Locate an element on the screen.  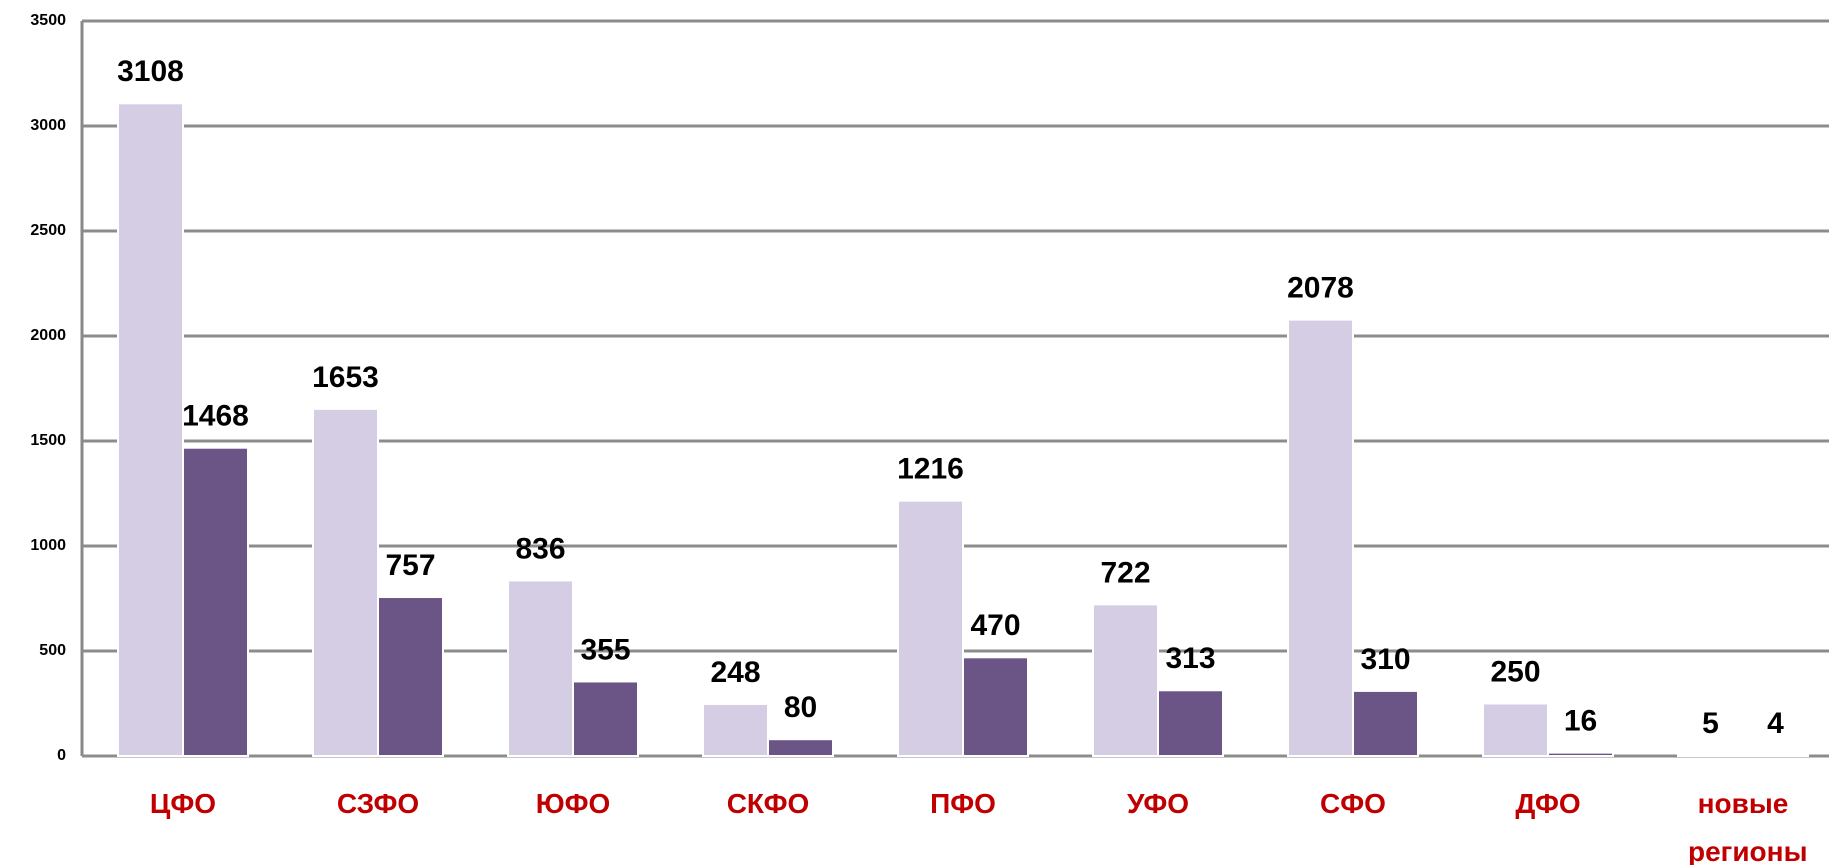
value-label: 16 is located at coordinates (1580, 721).